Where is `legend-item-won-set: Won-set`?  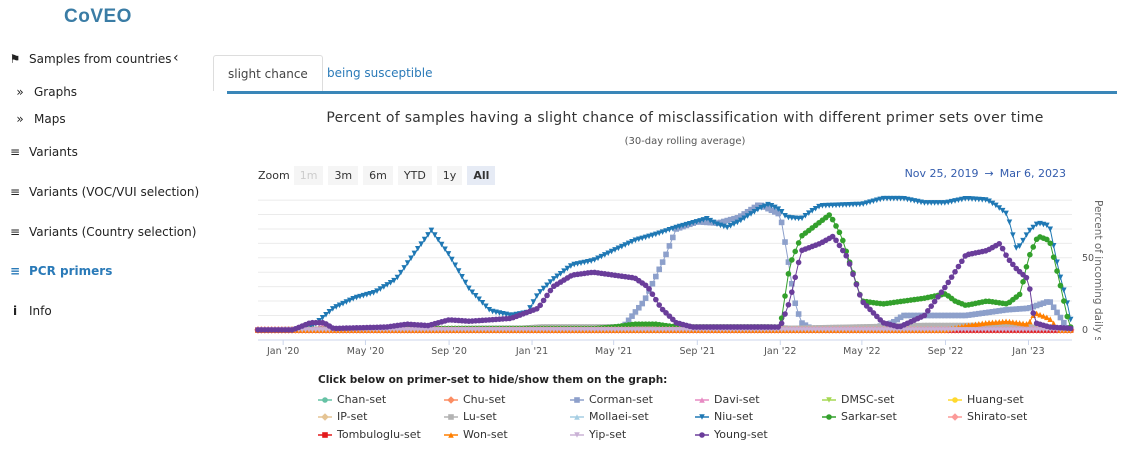 legend-item-won-set: Won-set is located at coordinates (476, 434).